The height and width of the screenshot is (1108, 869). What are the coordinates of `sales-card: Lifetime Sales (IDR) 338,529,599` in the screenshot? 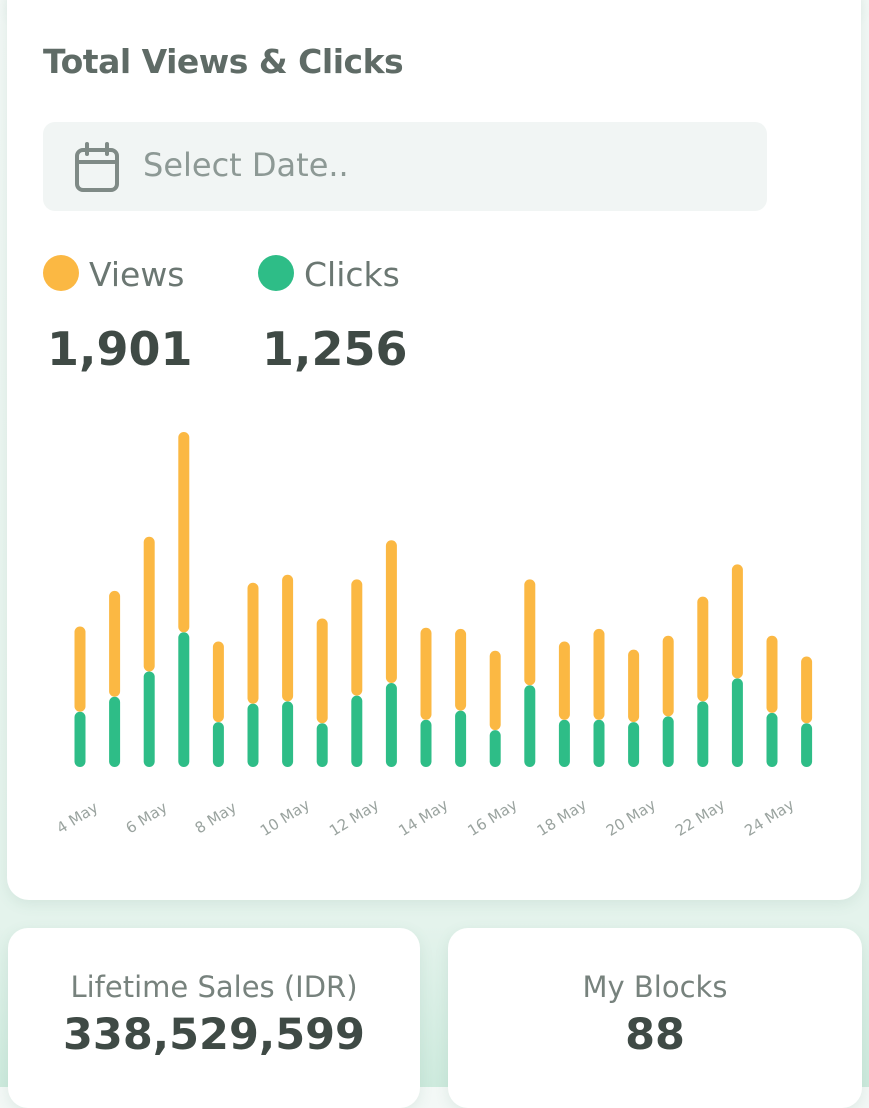 It's located at (214, 1018).